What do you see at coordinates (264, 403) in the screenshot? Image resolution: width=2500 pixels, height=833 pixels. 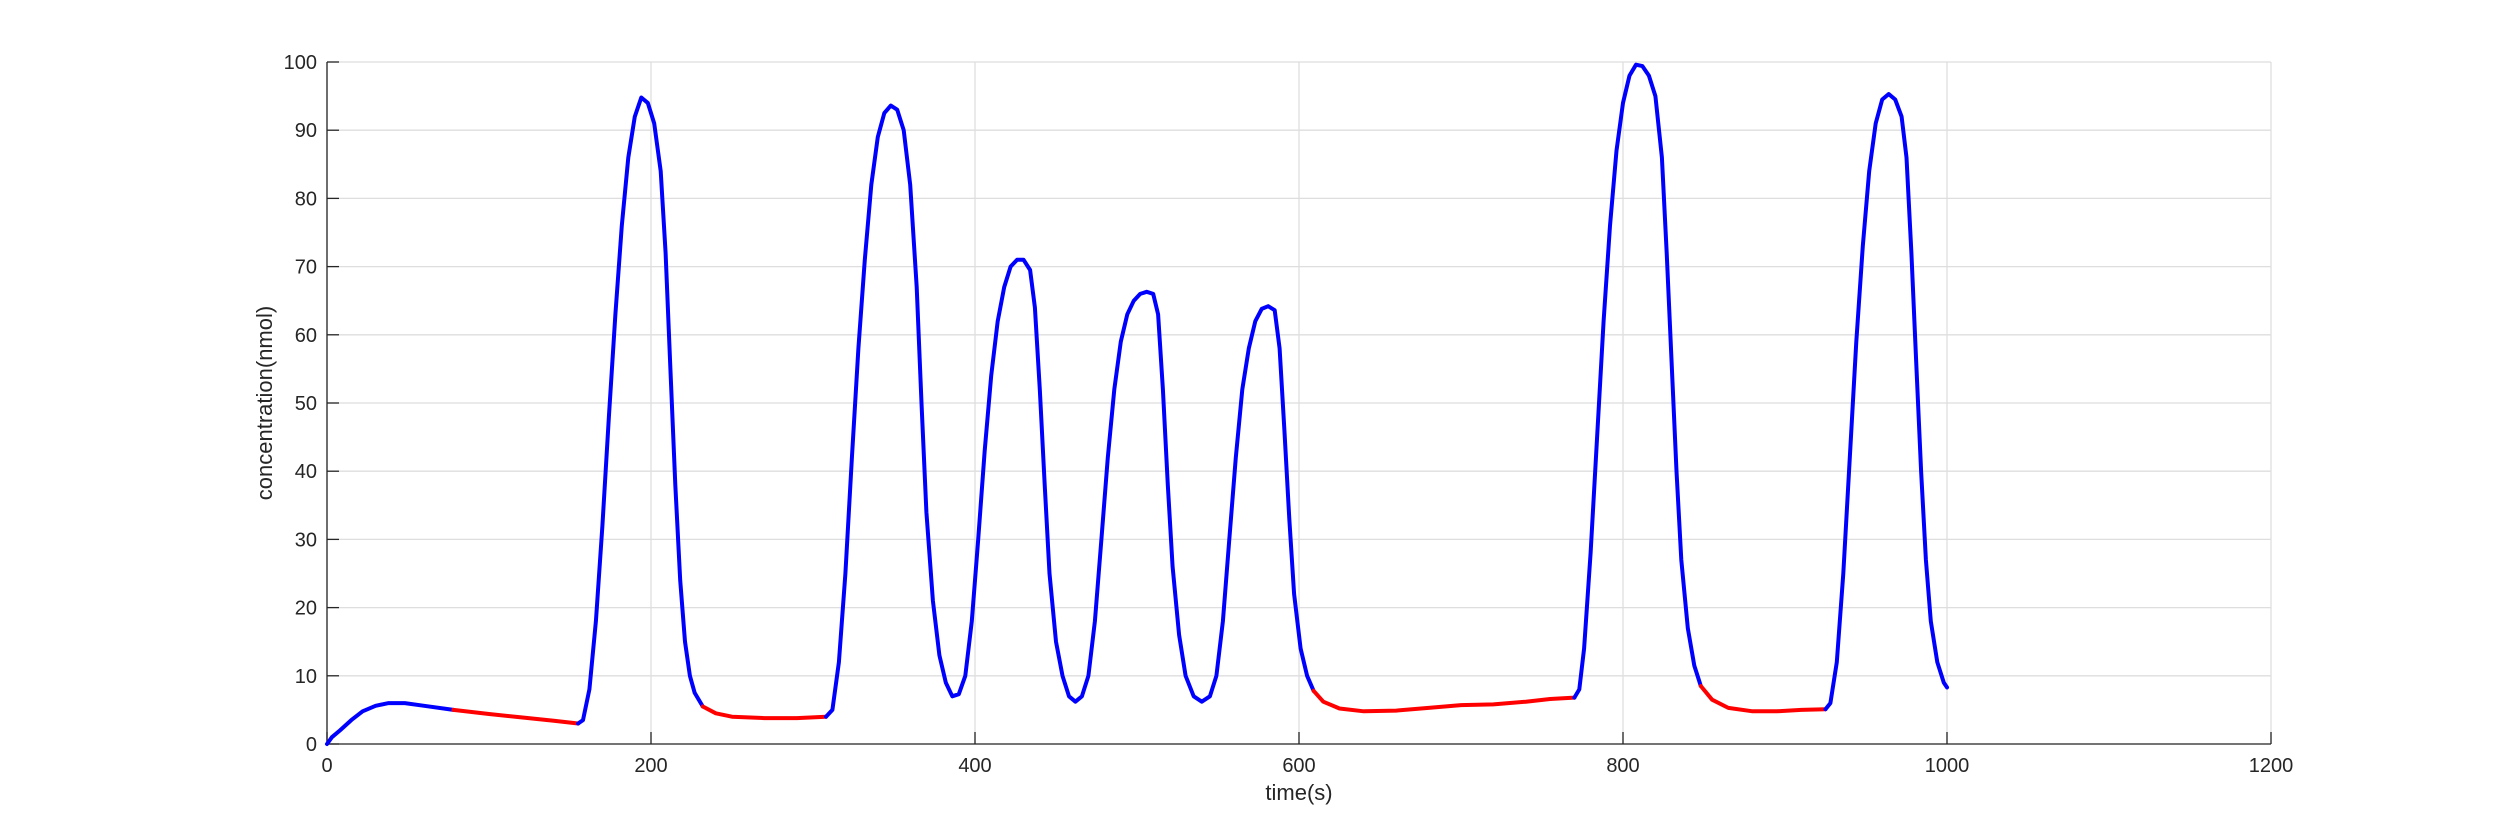 I see `y-axis-label: concentration(nmol)` at bounding box center [264, 403].